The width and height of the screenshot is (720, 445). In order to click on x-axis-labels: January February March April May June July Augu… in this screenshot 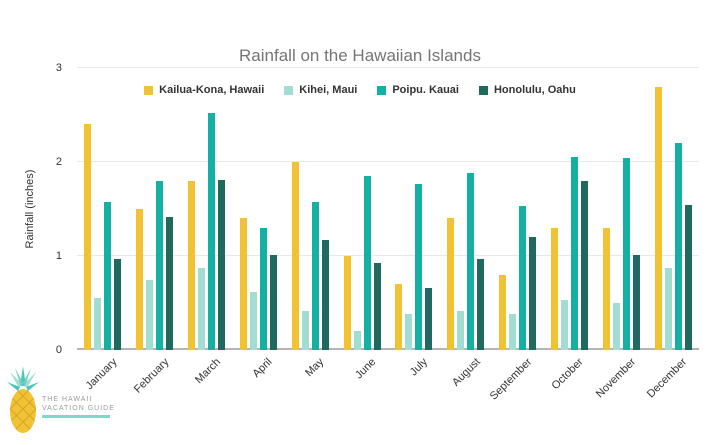, I will do `click(388, 393)`.